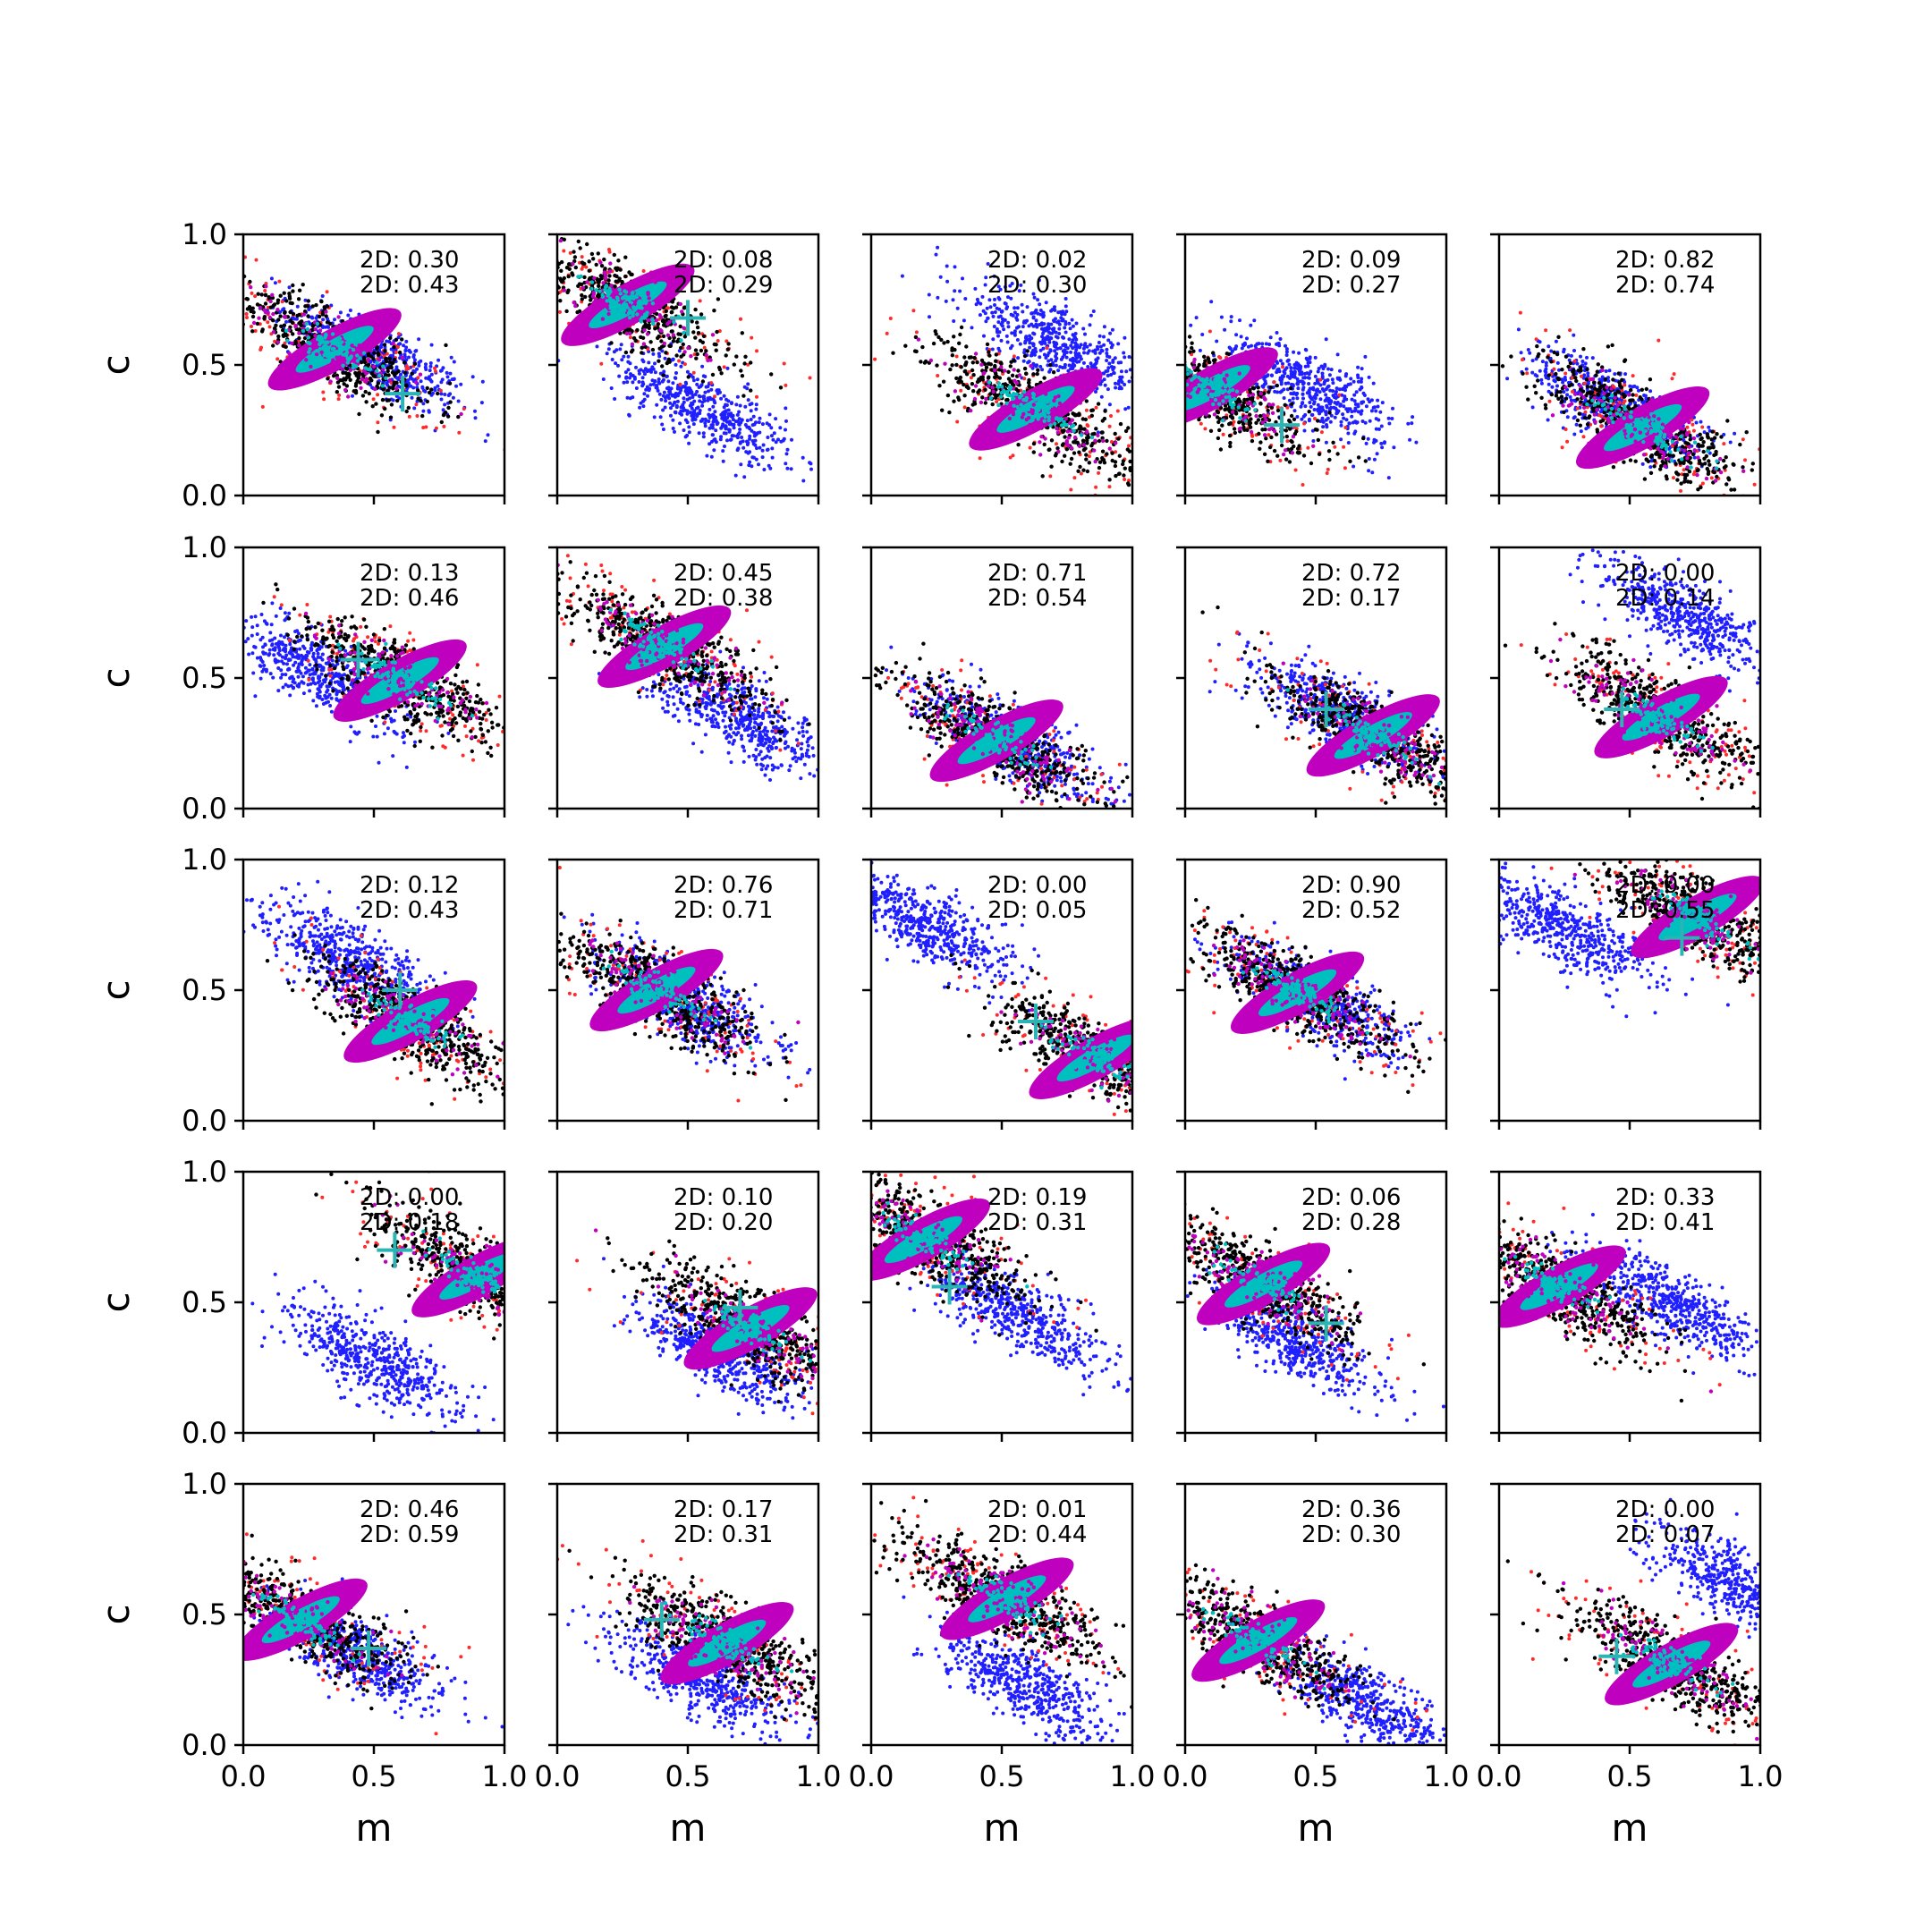 This screenshot has width=1932, height=1932. What do you see at coordinates (688, 318) in the screenshot?
I see `true-value-marker` at bounding box center [688, 318].